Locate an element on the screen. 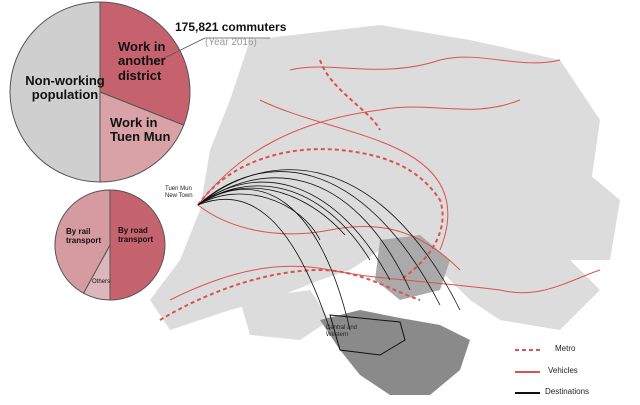  destination-outline is located at coordinates (367, 335).